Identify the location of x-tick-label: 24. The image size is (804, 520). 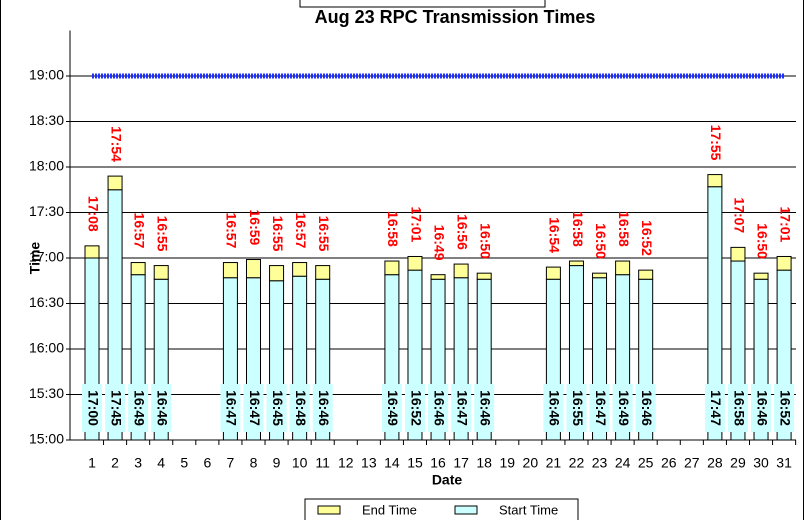
(623, 463).